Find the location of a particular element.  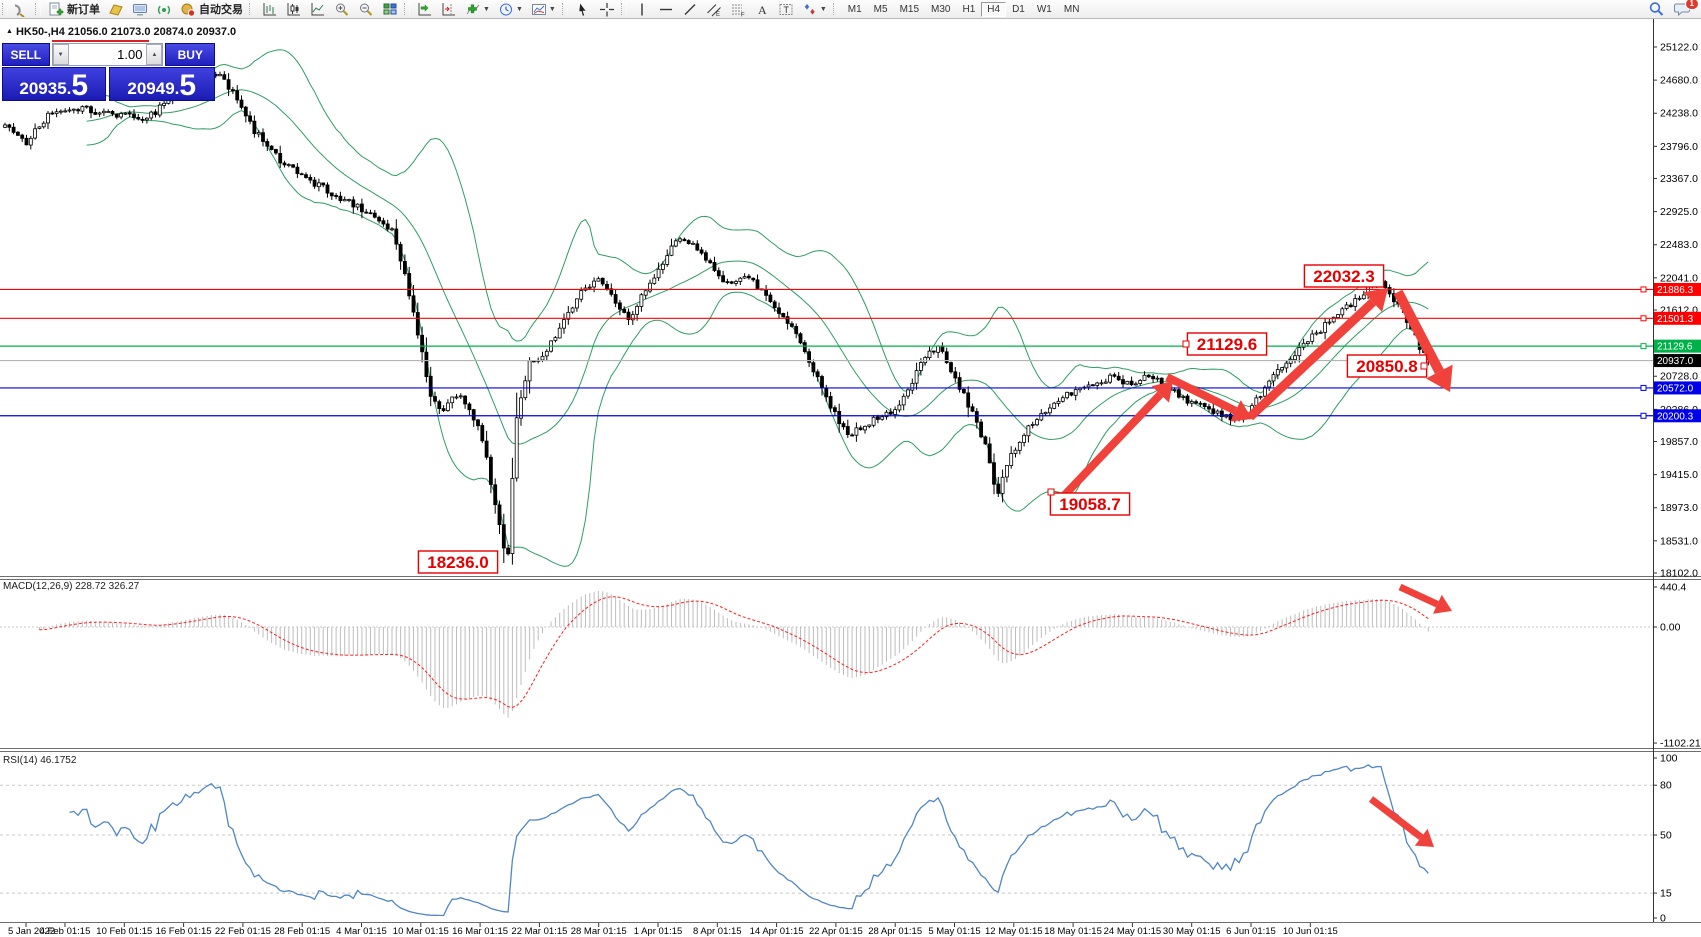

equidistant-channel-button: E is located at coordinates (714, 9).